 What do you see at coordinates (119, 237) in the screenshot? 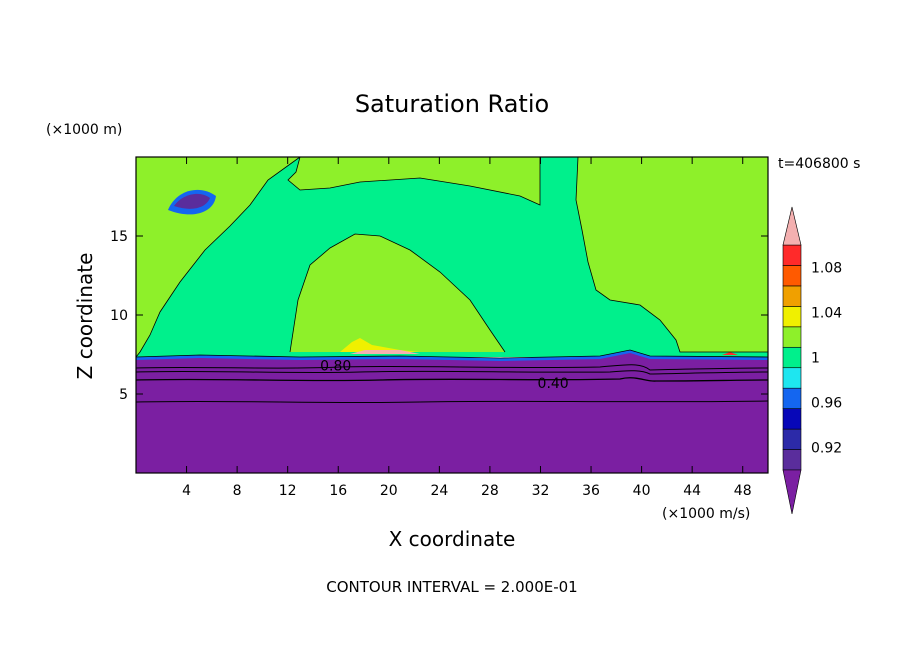
I see `y-tick-label: 15` at bounding box center [119, 237].